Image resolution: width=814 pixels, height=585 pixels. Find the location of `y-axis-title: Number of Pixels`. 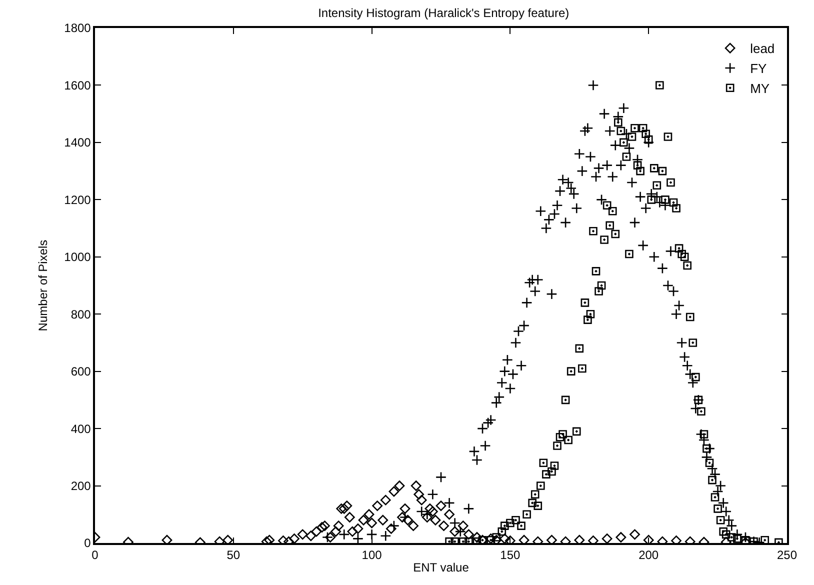

y-axis-title: Number of Pixels is located at coordinates (43, 286).